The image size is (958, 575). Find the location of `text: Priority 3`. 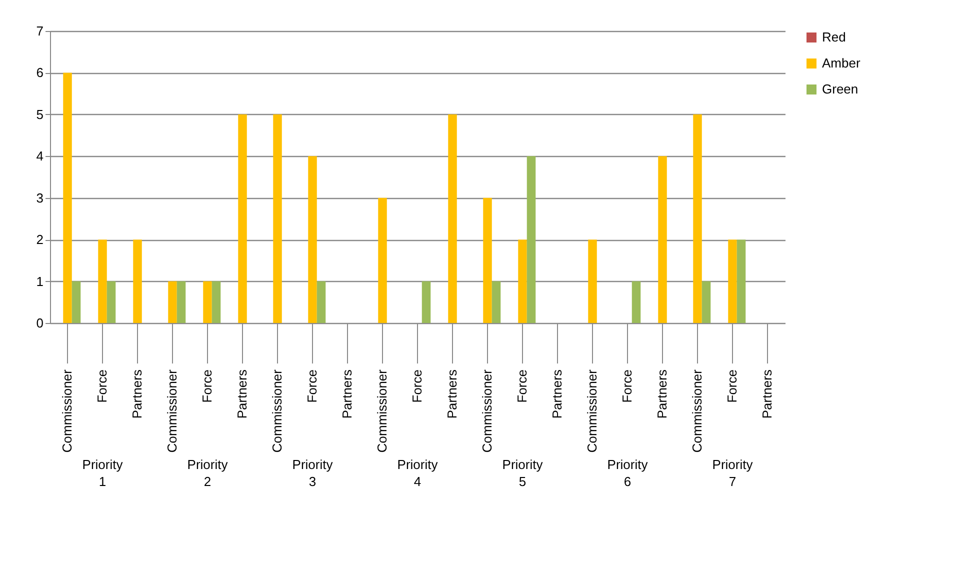

text: Priority 3 is located at coordinates (313, 473).